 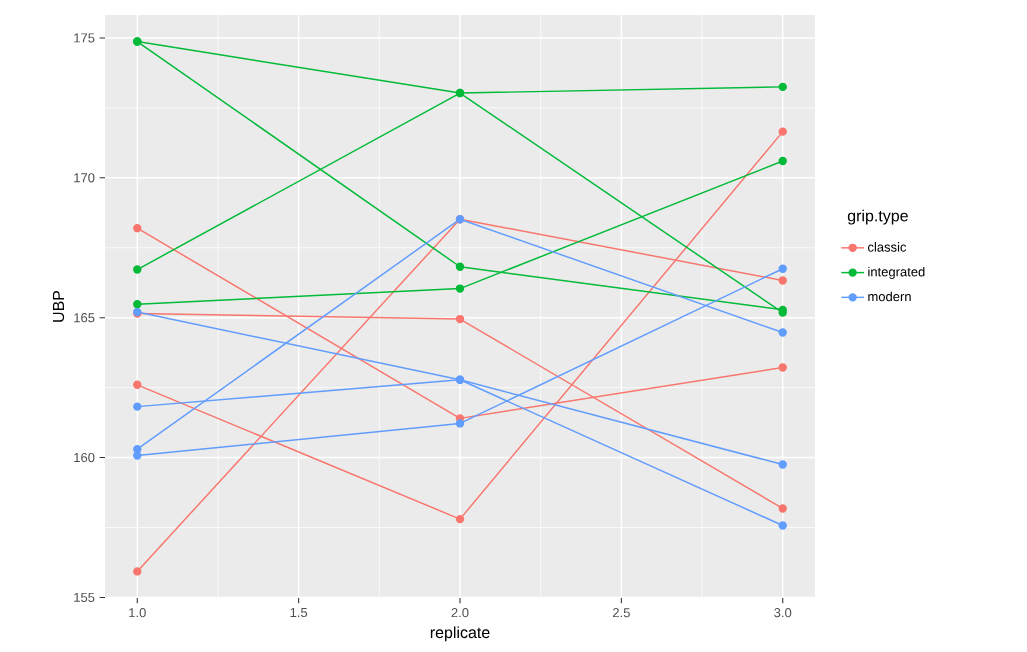 I want to click on legend-label: integrated, so click(x=896, y=272).